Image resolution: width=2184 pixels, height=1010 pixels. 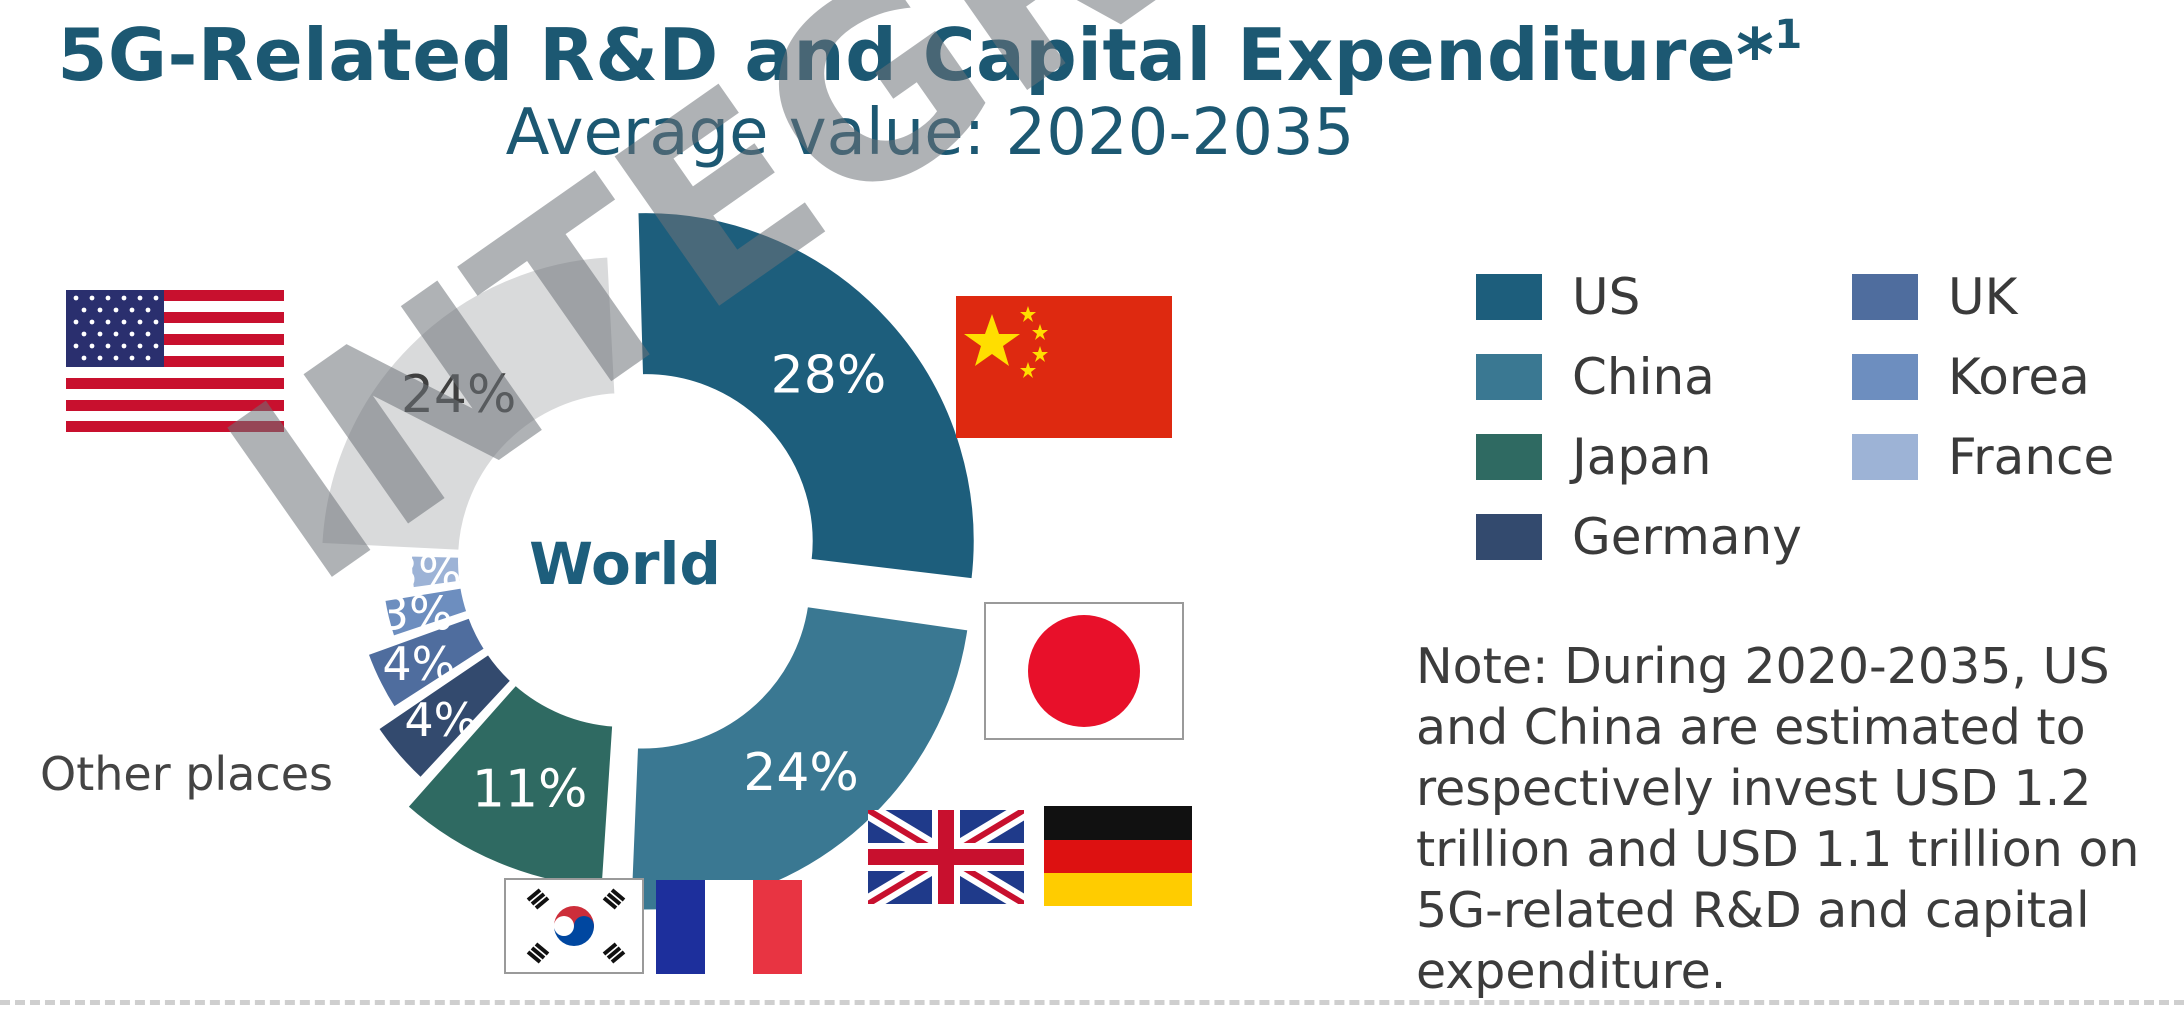 What do you see at coordinates (1643, 377) in the screenshot?
I see `legend-label: China` at bounding box center [1643, 377].